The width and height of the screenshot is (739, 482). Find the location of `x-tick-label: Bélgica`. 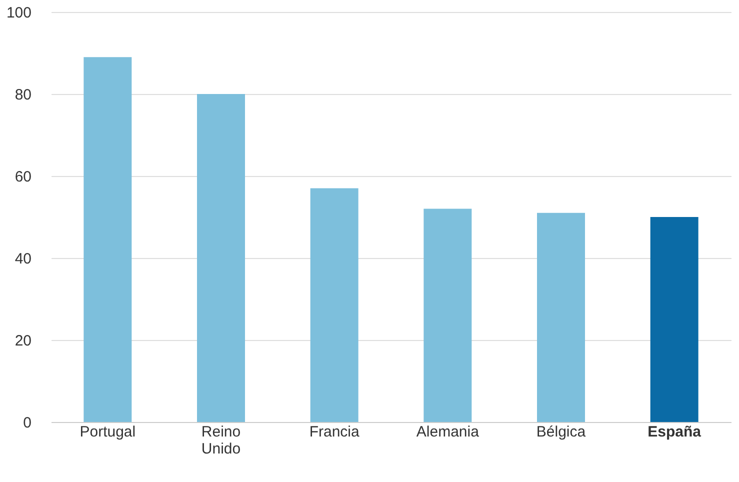

x-tick-label: Bélgica is located at coordinates (561, 432).